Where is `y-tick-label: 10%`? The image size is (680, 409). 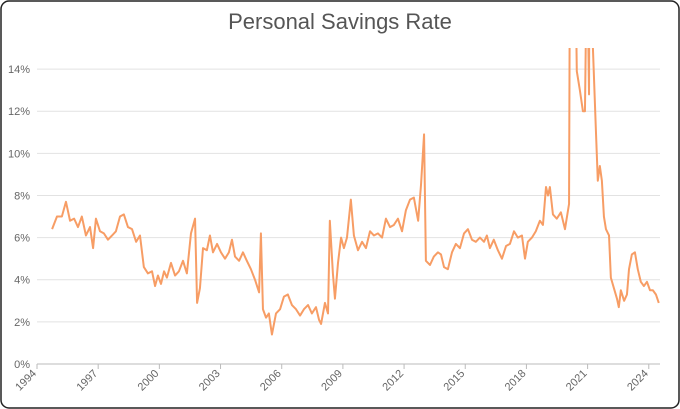 y-tick-label: 10% is located at coordinates (19, 154).